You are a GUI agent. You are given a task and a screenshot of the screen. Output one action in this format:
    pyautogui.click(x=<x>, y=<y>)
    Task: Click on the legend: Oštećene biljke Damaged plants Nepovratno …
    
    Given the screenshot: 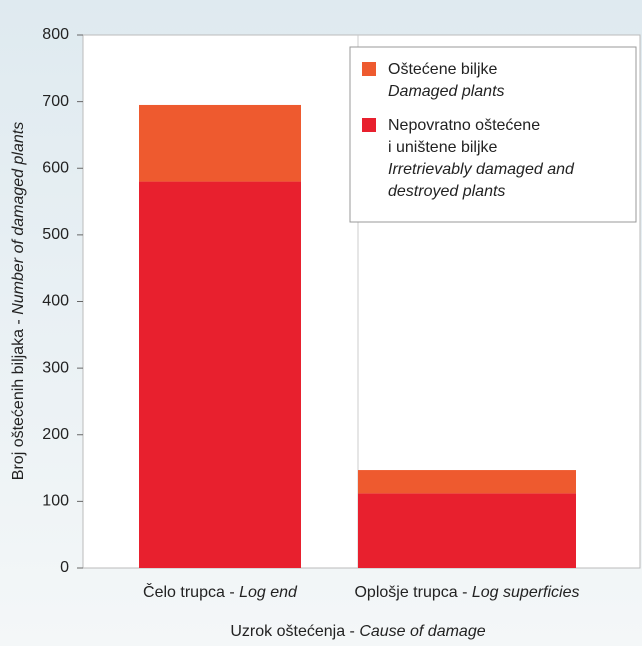 What is the action you would take?
    pyautogui.click(x=493, y=134)
    